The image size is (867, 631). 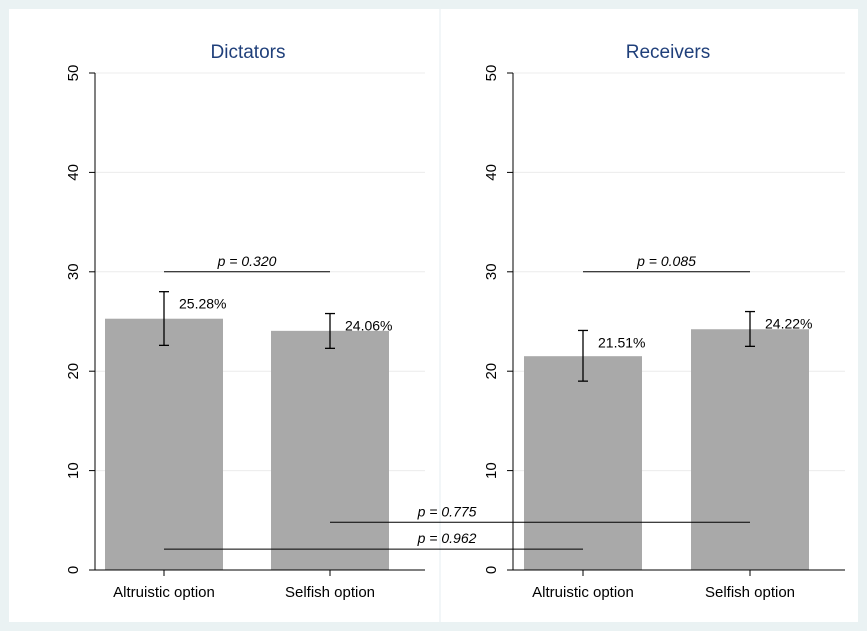 What do you see at coordinates (750, 592) in the screenshot?
I see `panel-2-category-label: Selfish option` at bounding box center [750, 592].